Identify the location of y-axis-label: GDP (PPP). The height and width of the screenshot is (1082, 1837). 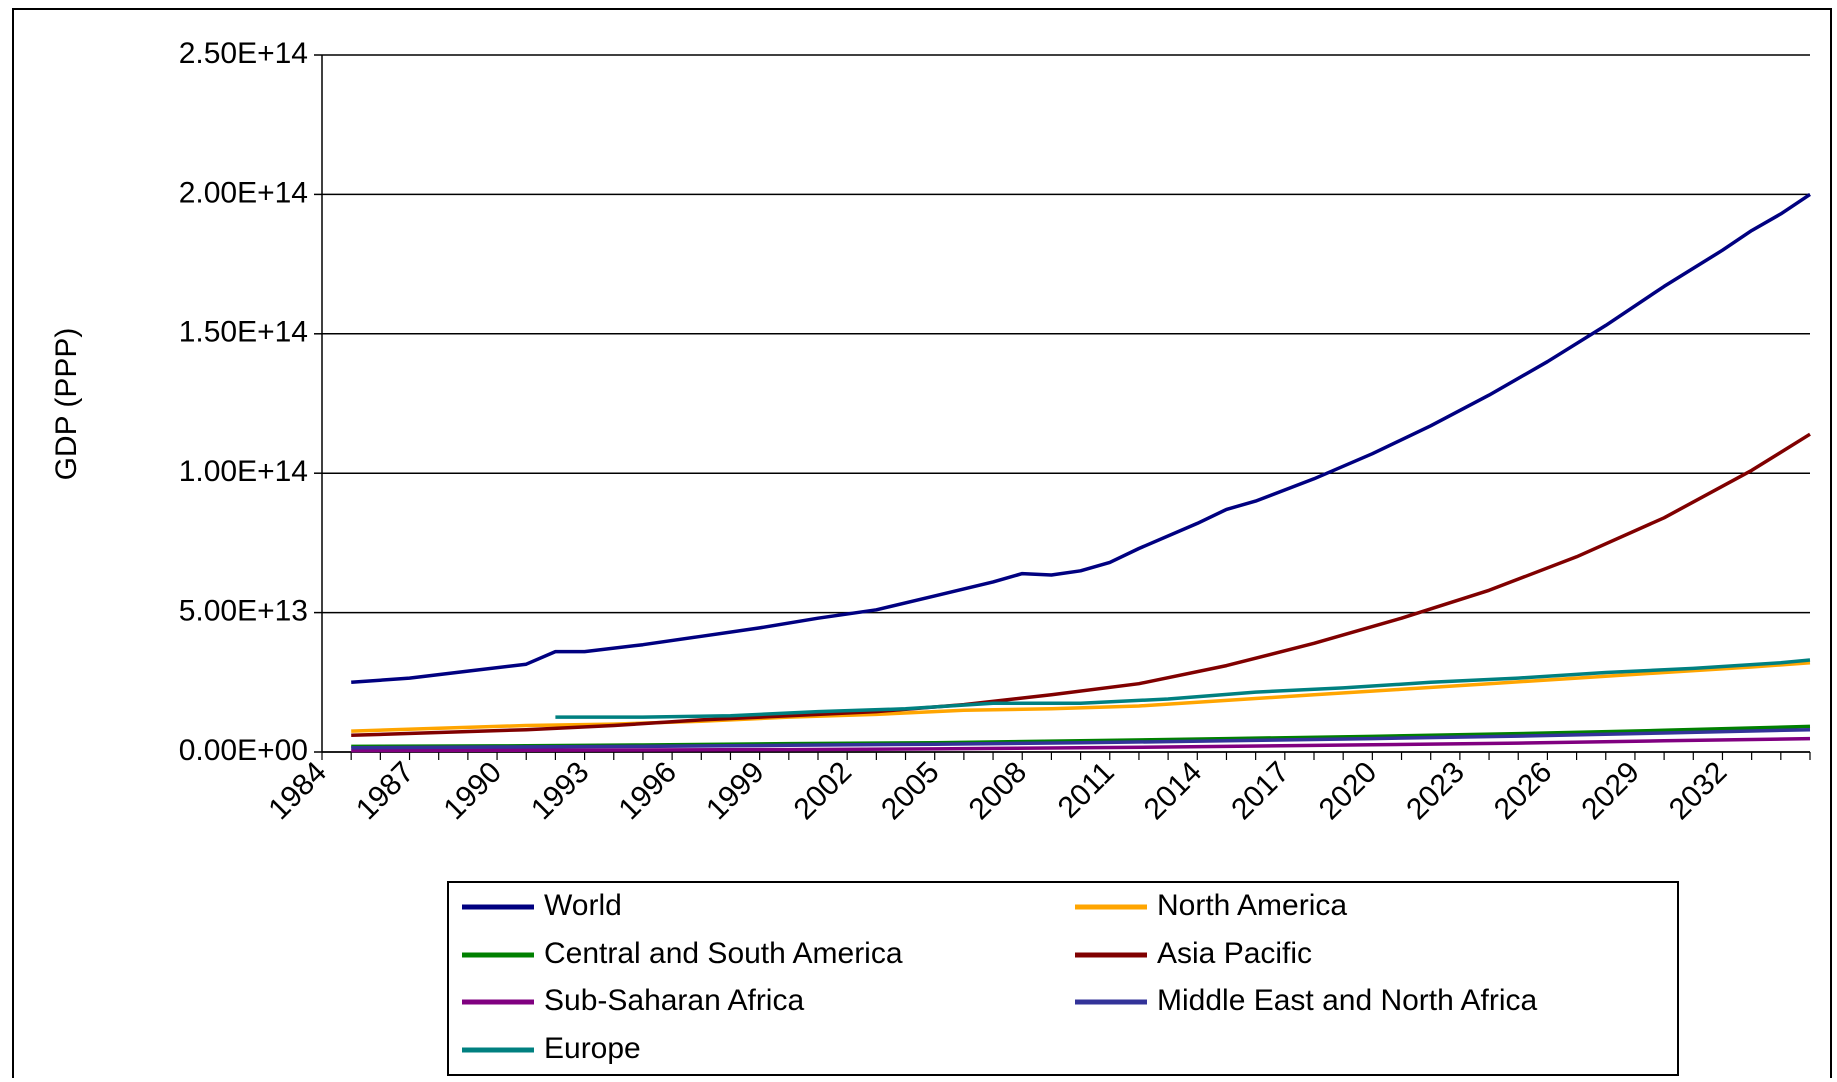
(66, 404).